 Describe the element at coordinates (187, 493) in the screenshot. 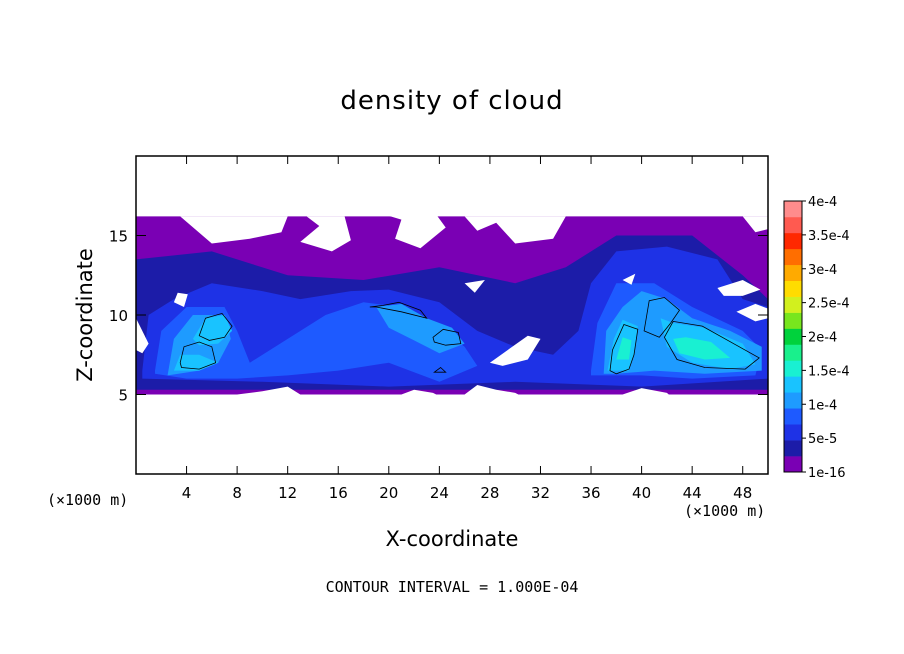

I see `x-tick-label: 4` at that location.